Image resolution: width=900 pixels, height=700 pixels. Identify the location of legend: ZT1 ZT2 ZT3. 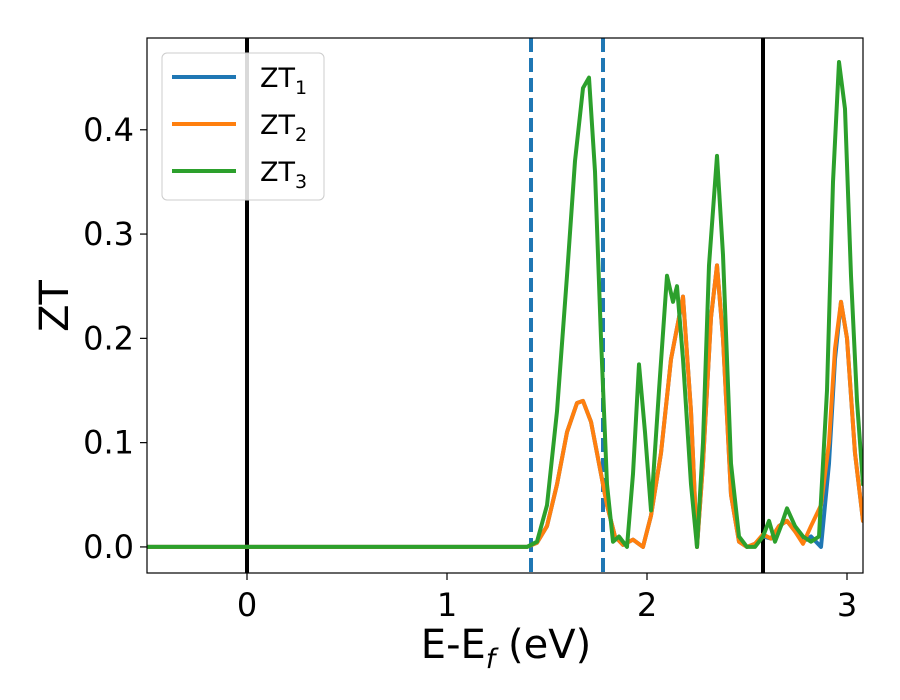
(243, 126).